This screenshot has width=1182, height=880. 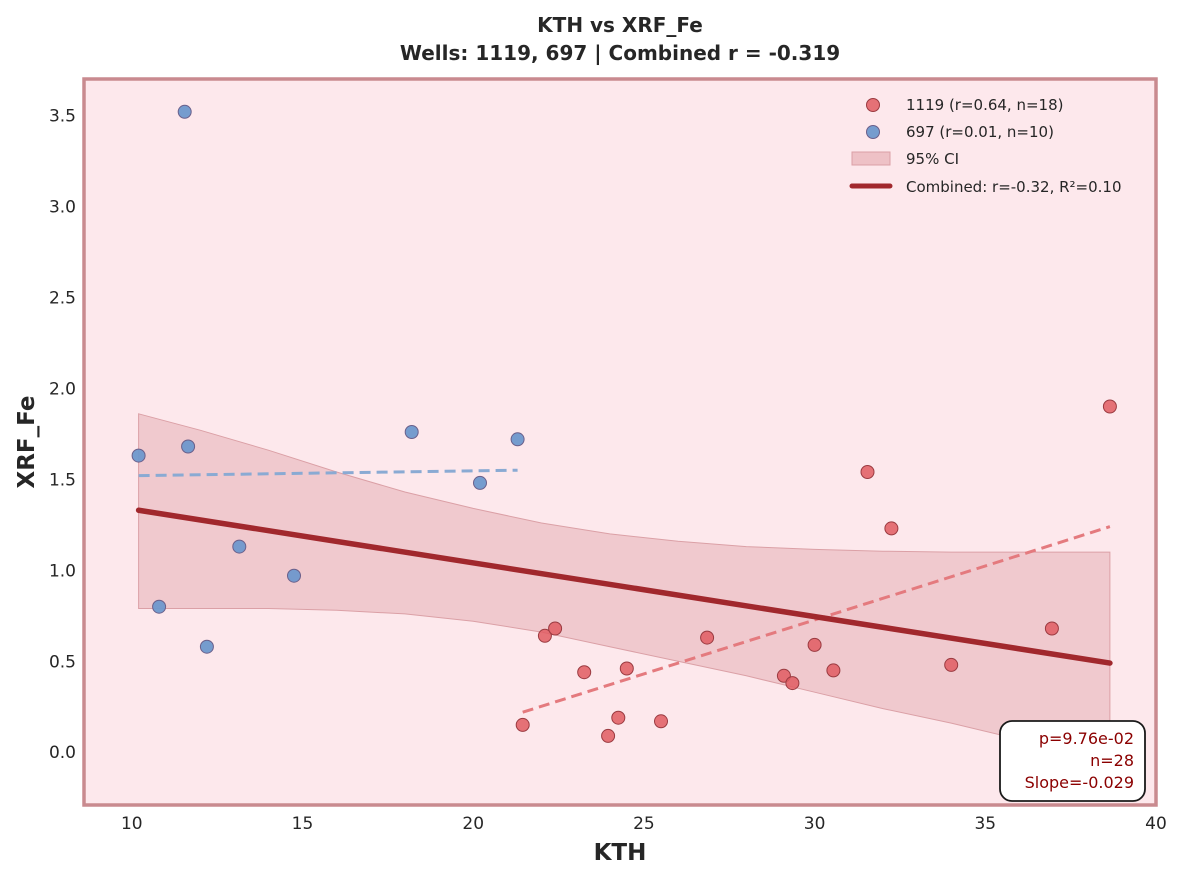 I want to click on y-tick-label: 0.0, so click(x=62, y=753).